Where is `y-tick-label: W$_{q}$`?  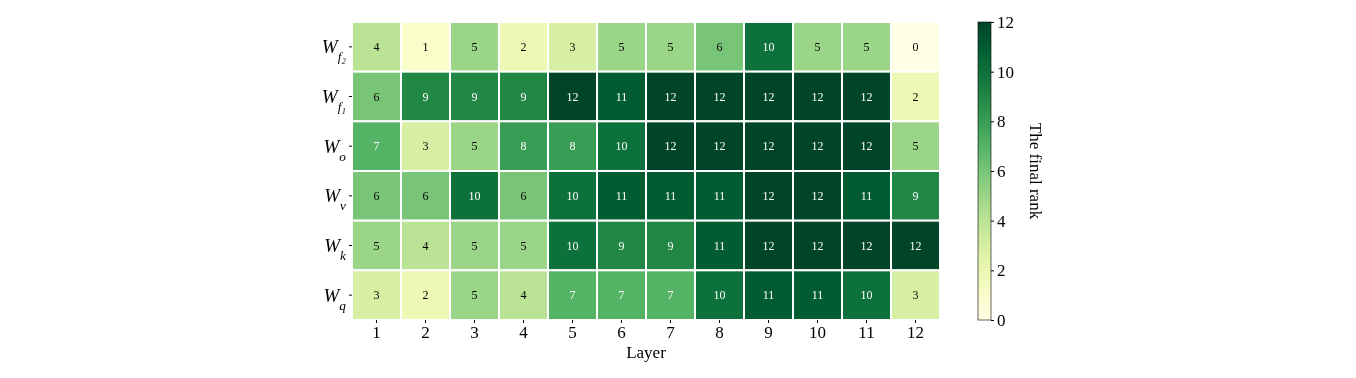 y-tick-label: W$_{q}$ is located at coordinates (335, 298).